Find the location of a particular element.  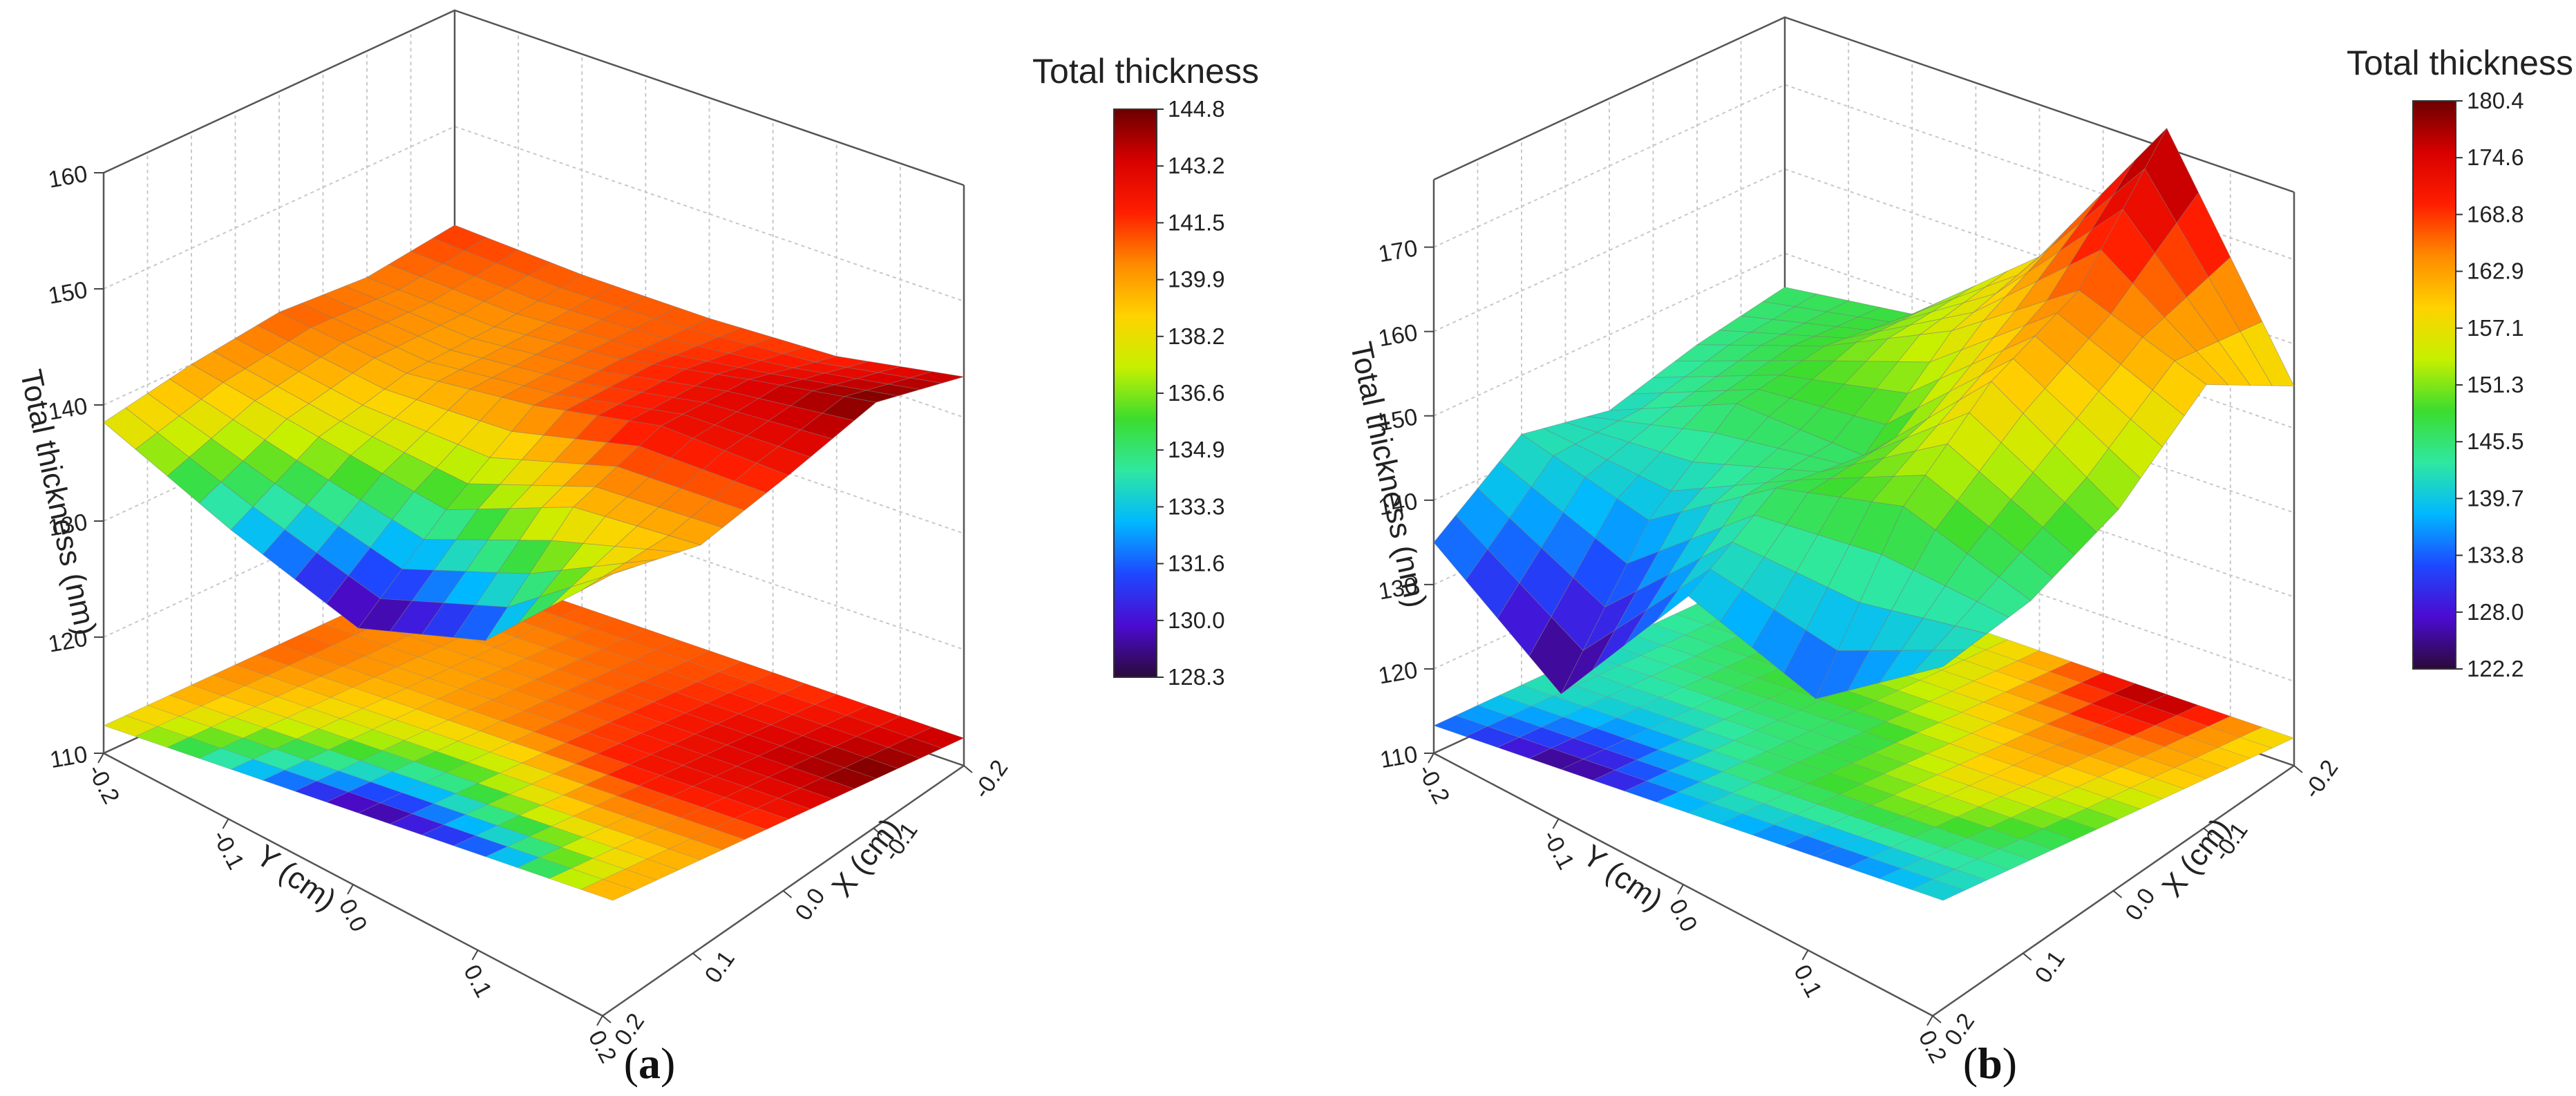

colorbar-tick-label: 134.9 is located at coordinates (1196, 450).